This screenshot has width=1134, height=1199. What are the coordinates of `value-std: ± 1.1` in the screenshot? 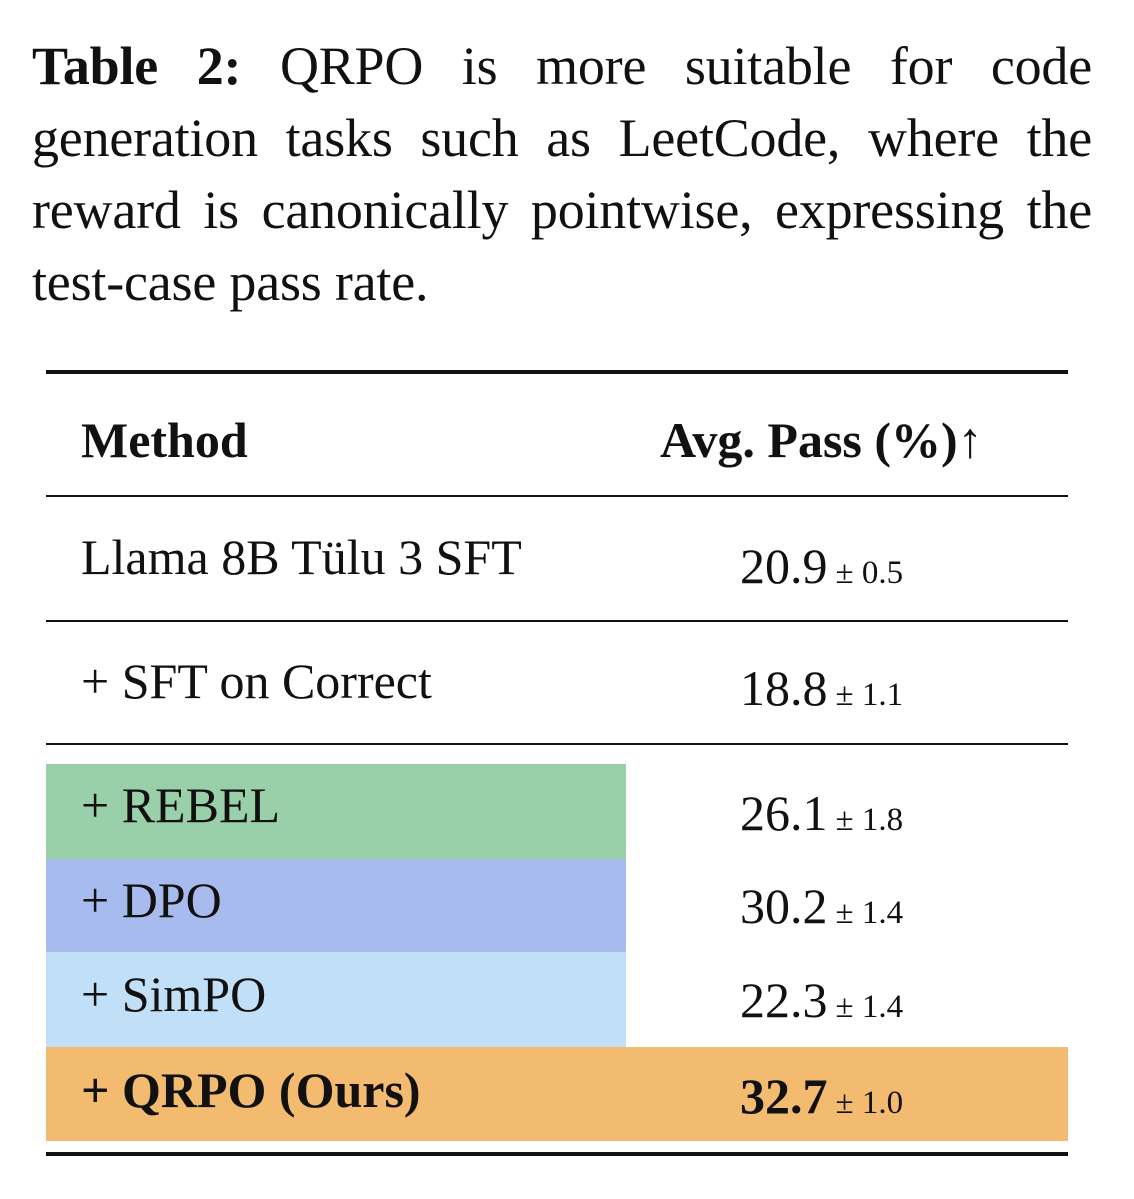 It's located at (869, 695).